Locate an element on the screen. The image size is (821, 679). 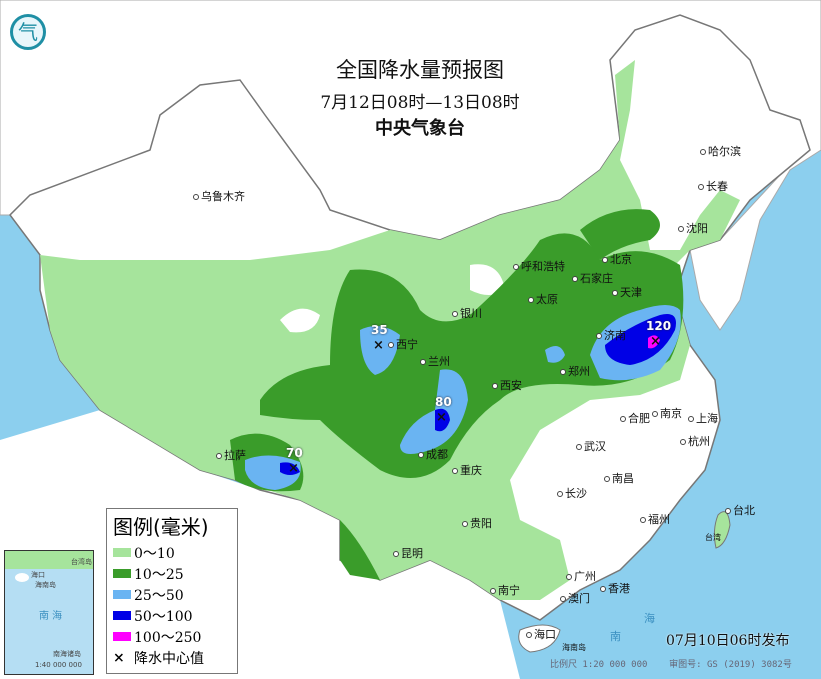
city-label: 银川 is located at coordinates (467, 313).